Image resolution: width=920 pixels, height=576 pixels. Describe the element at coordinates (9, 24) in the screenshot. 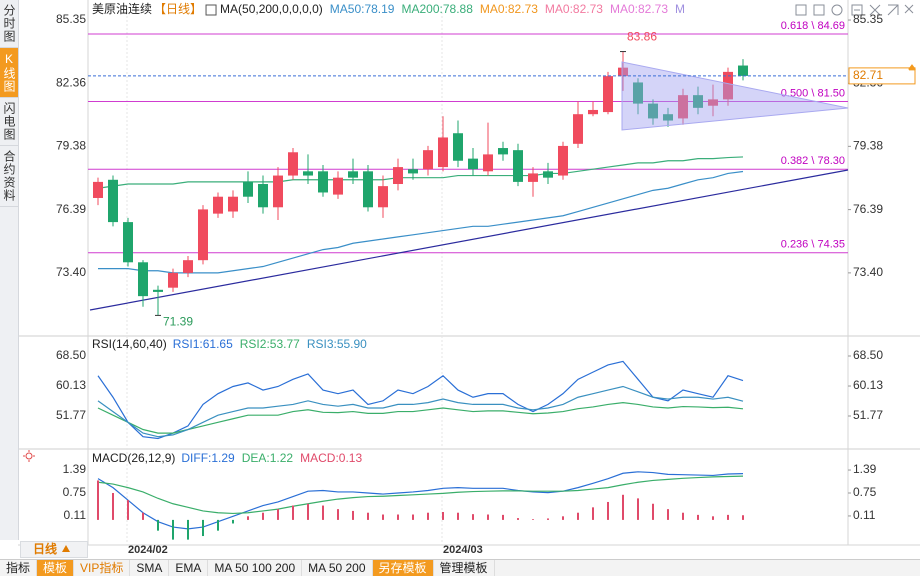

I see `tab: 分时图` at that location.